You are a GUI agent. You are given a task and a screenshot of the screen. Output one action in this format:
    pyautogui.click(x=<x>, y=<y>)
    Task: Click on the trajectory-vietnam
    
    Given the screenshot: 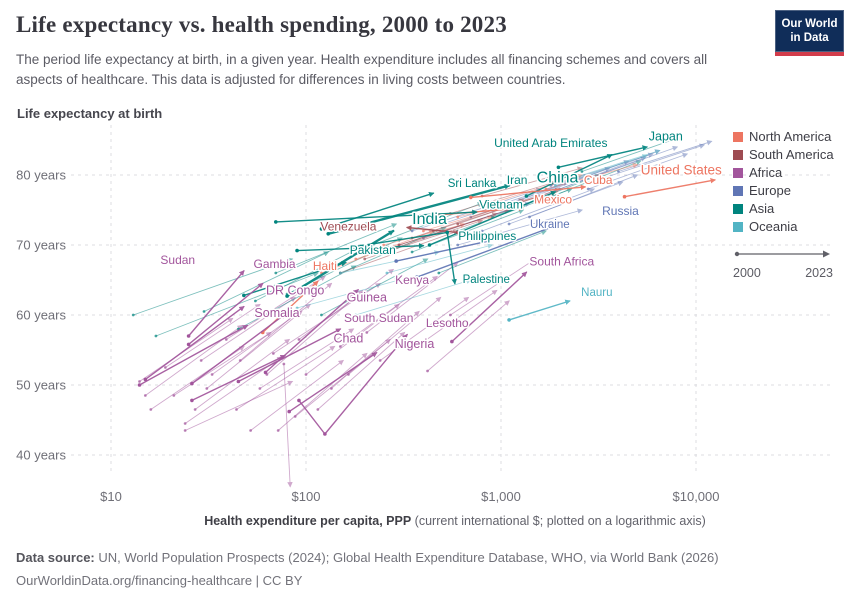 What is the action you would take?
    pyautogui.click(x=376, y=216)
    